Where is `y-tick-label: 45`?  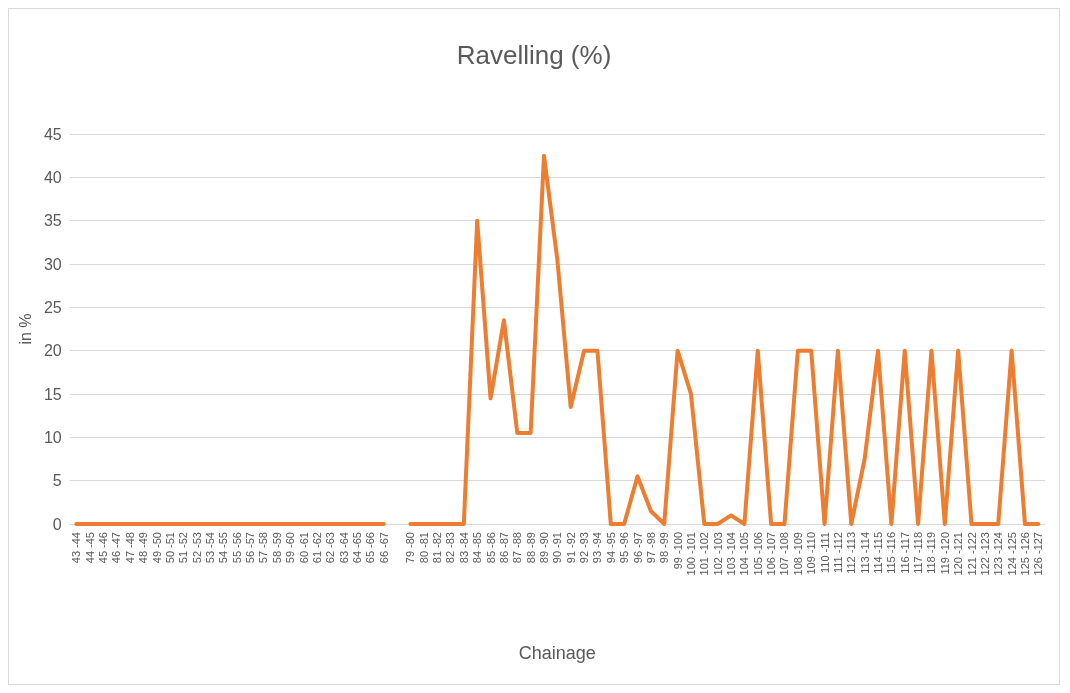
y-tick-label: 45 is located at coordinates (52, 134).